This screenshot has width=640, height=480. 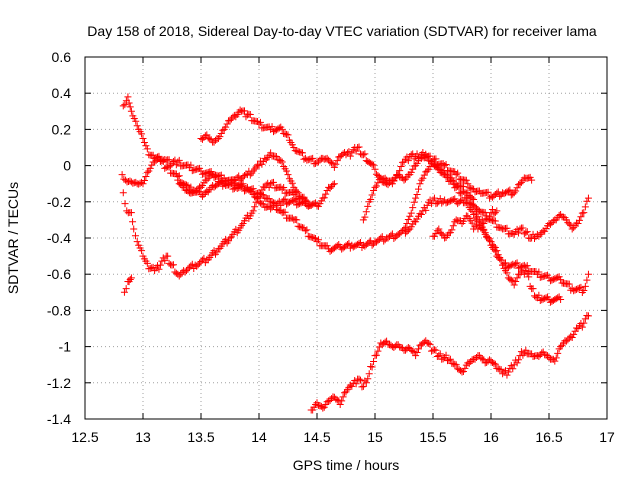 What do you see at coordinates (259, 437) in the screenshot?
I see `x-tick-label: 14` at bounding box center [259, 437].